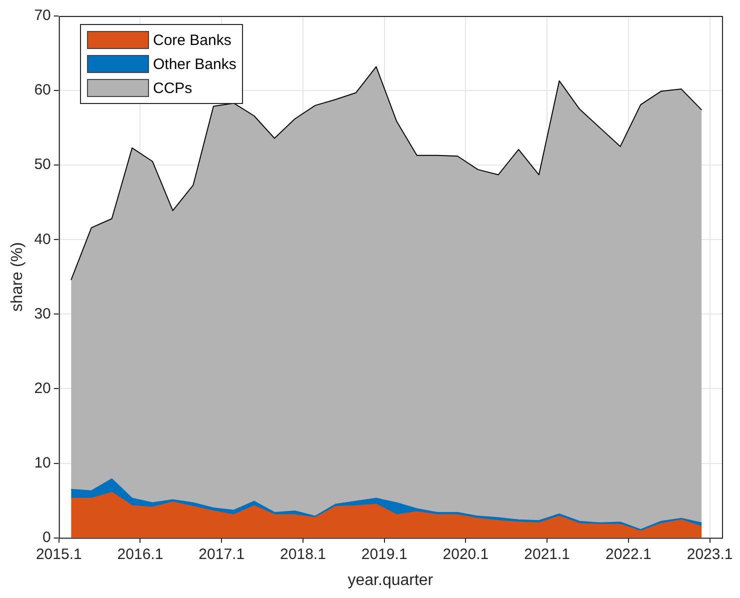 Image resolution: width=740 pixels, height=598 pixels. Describe the element at coordinates (42, 239) in the screenshot. I see `y-tick-label: 40` at that location.